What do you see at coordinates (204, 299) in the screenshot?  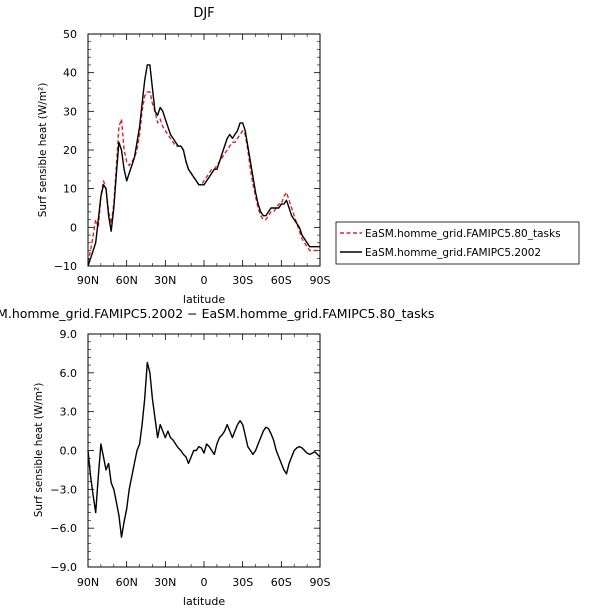 I see `top-x-axis-label: latitude` at bounding box center [204, 299].